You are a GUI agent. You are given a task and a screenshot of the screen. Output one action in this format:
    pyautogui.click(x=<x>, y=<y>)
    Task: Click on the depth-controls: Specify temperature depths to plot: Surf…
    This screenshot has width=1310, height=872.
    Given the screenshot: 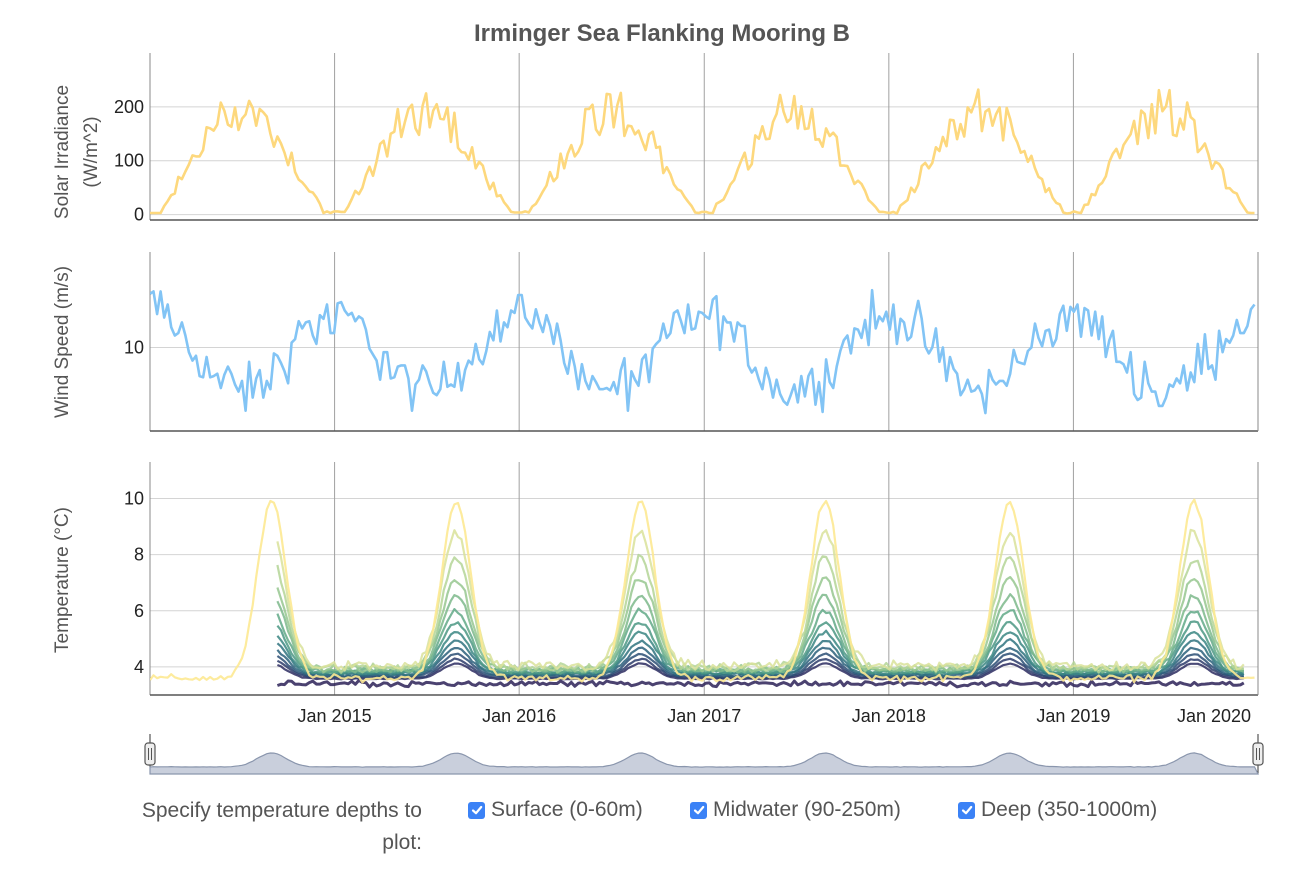 What is the action you would take?
    pyautogui.click(x=655, y=830)
    